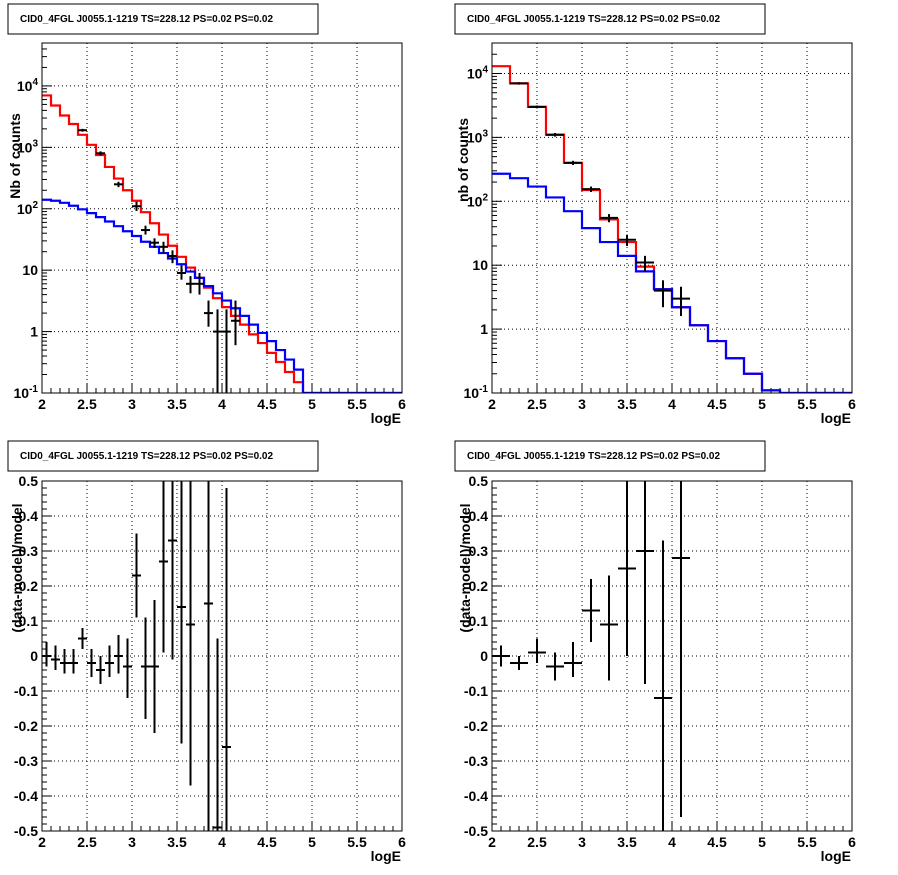 This screenshot has height=875, width=898. What do you see at coordinates (672, 282) in the screenshot?
I see `panel-2-series-1-step` at bounding box center [672, 282].